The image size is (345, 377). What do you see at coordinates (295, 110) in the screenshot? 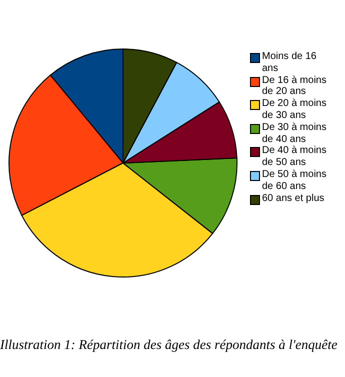
I see `legend-label: De 20 à moins de 30 ans` at bounding box center [295, 110].